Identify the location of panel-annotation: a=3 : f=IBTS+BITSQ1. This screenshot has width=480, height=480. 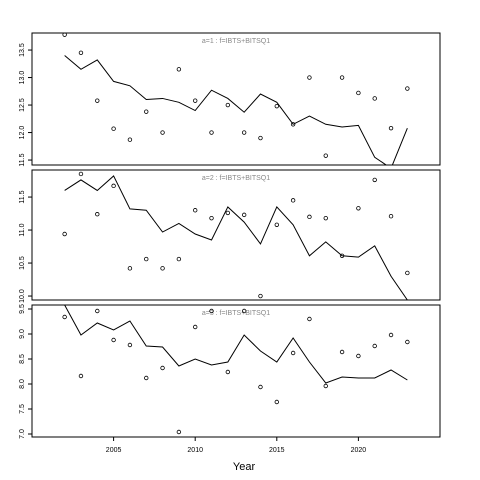
(236, 313).